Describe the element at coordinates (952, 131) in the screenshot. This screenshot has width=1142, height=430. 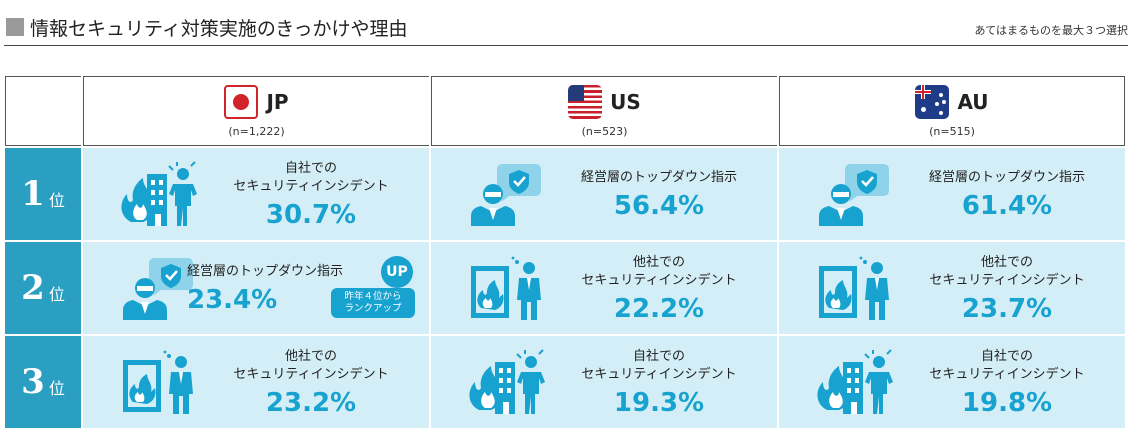
I see `sample-size: (n=515)` at that location.